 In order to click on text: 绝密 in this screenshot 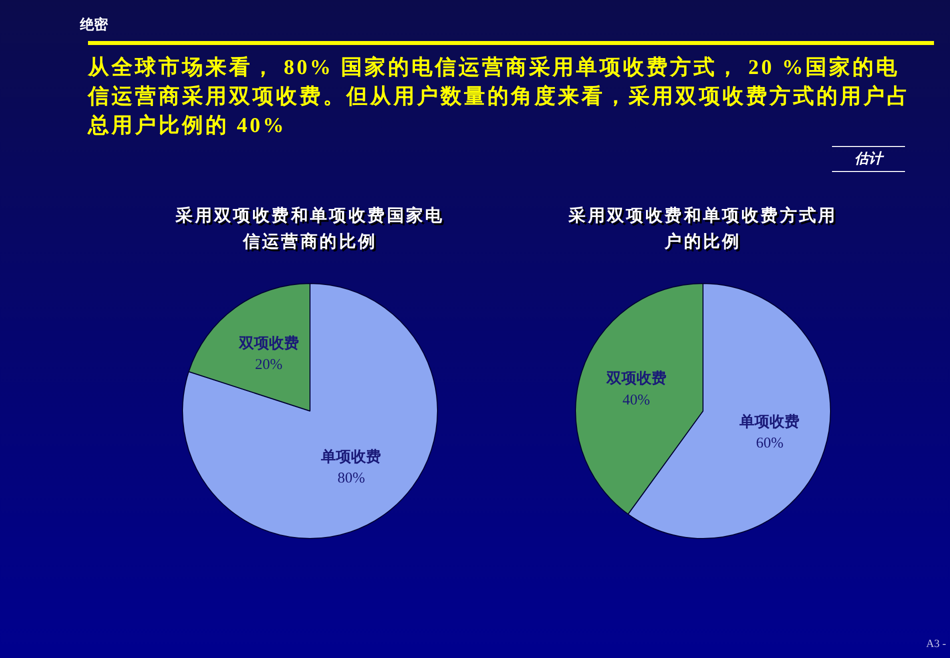, I will do `click(94, 25)`.